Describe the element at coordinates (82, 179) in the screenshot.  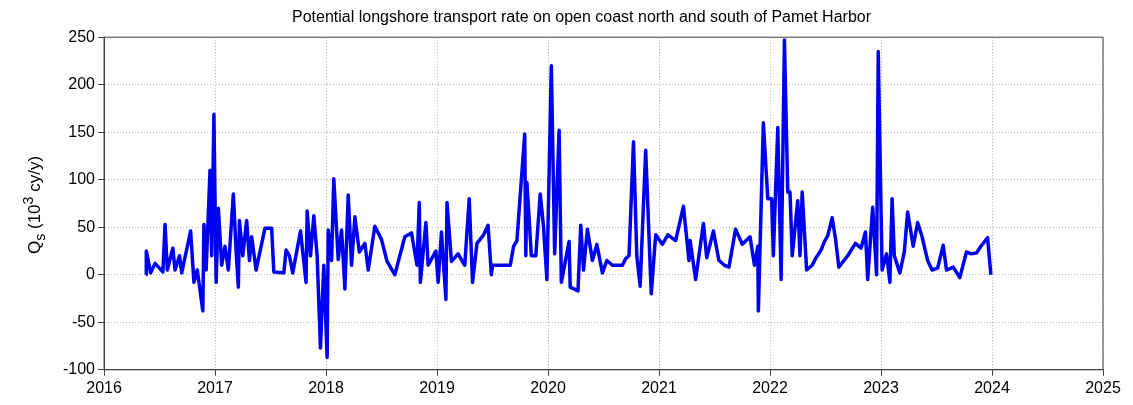
I see `y-tick-label: 100` at that location.